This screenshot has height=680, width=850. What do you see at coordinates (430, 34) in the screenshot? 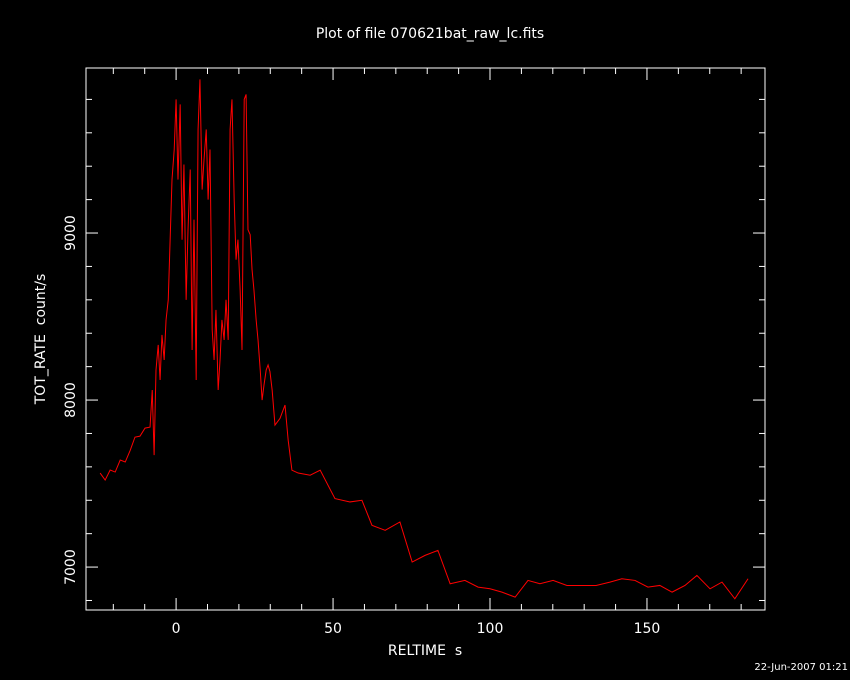
I see `chart-title: Plot of file 070621bat_raw_lc.fits` at bounding box center [430, 34].